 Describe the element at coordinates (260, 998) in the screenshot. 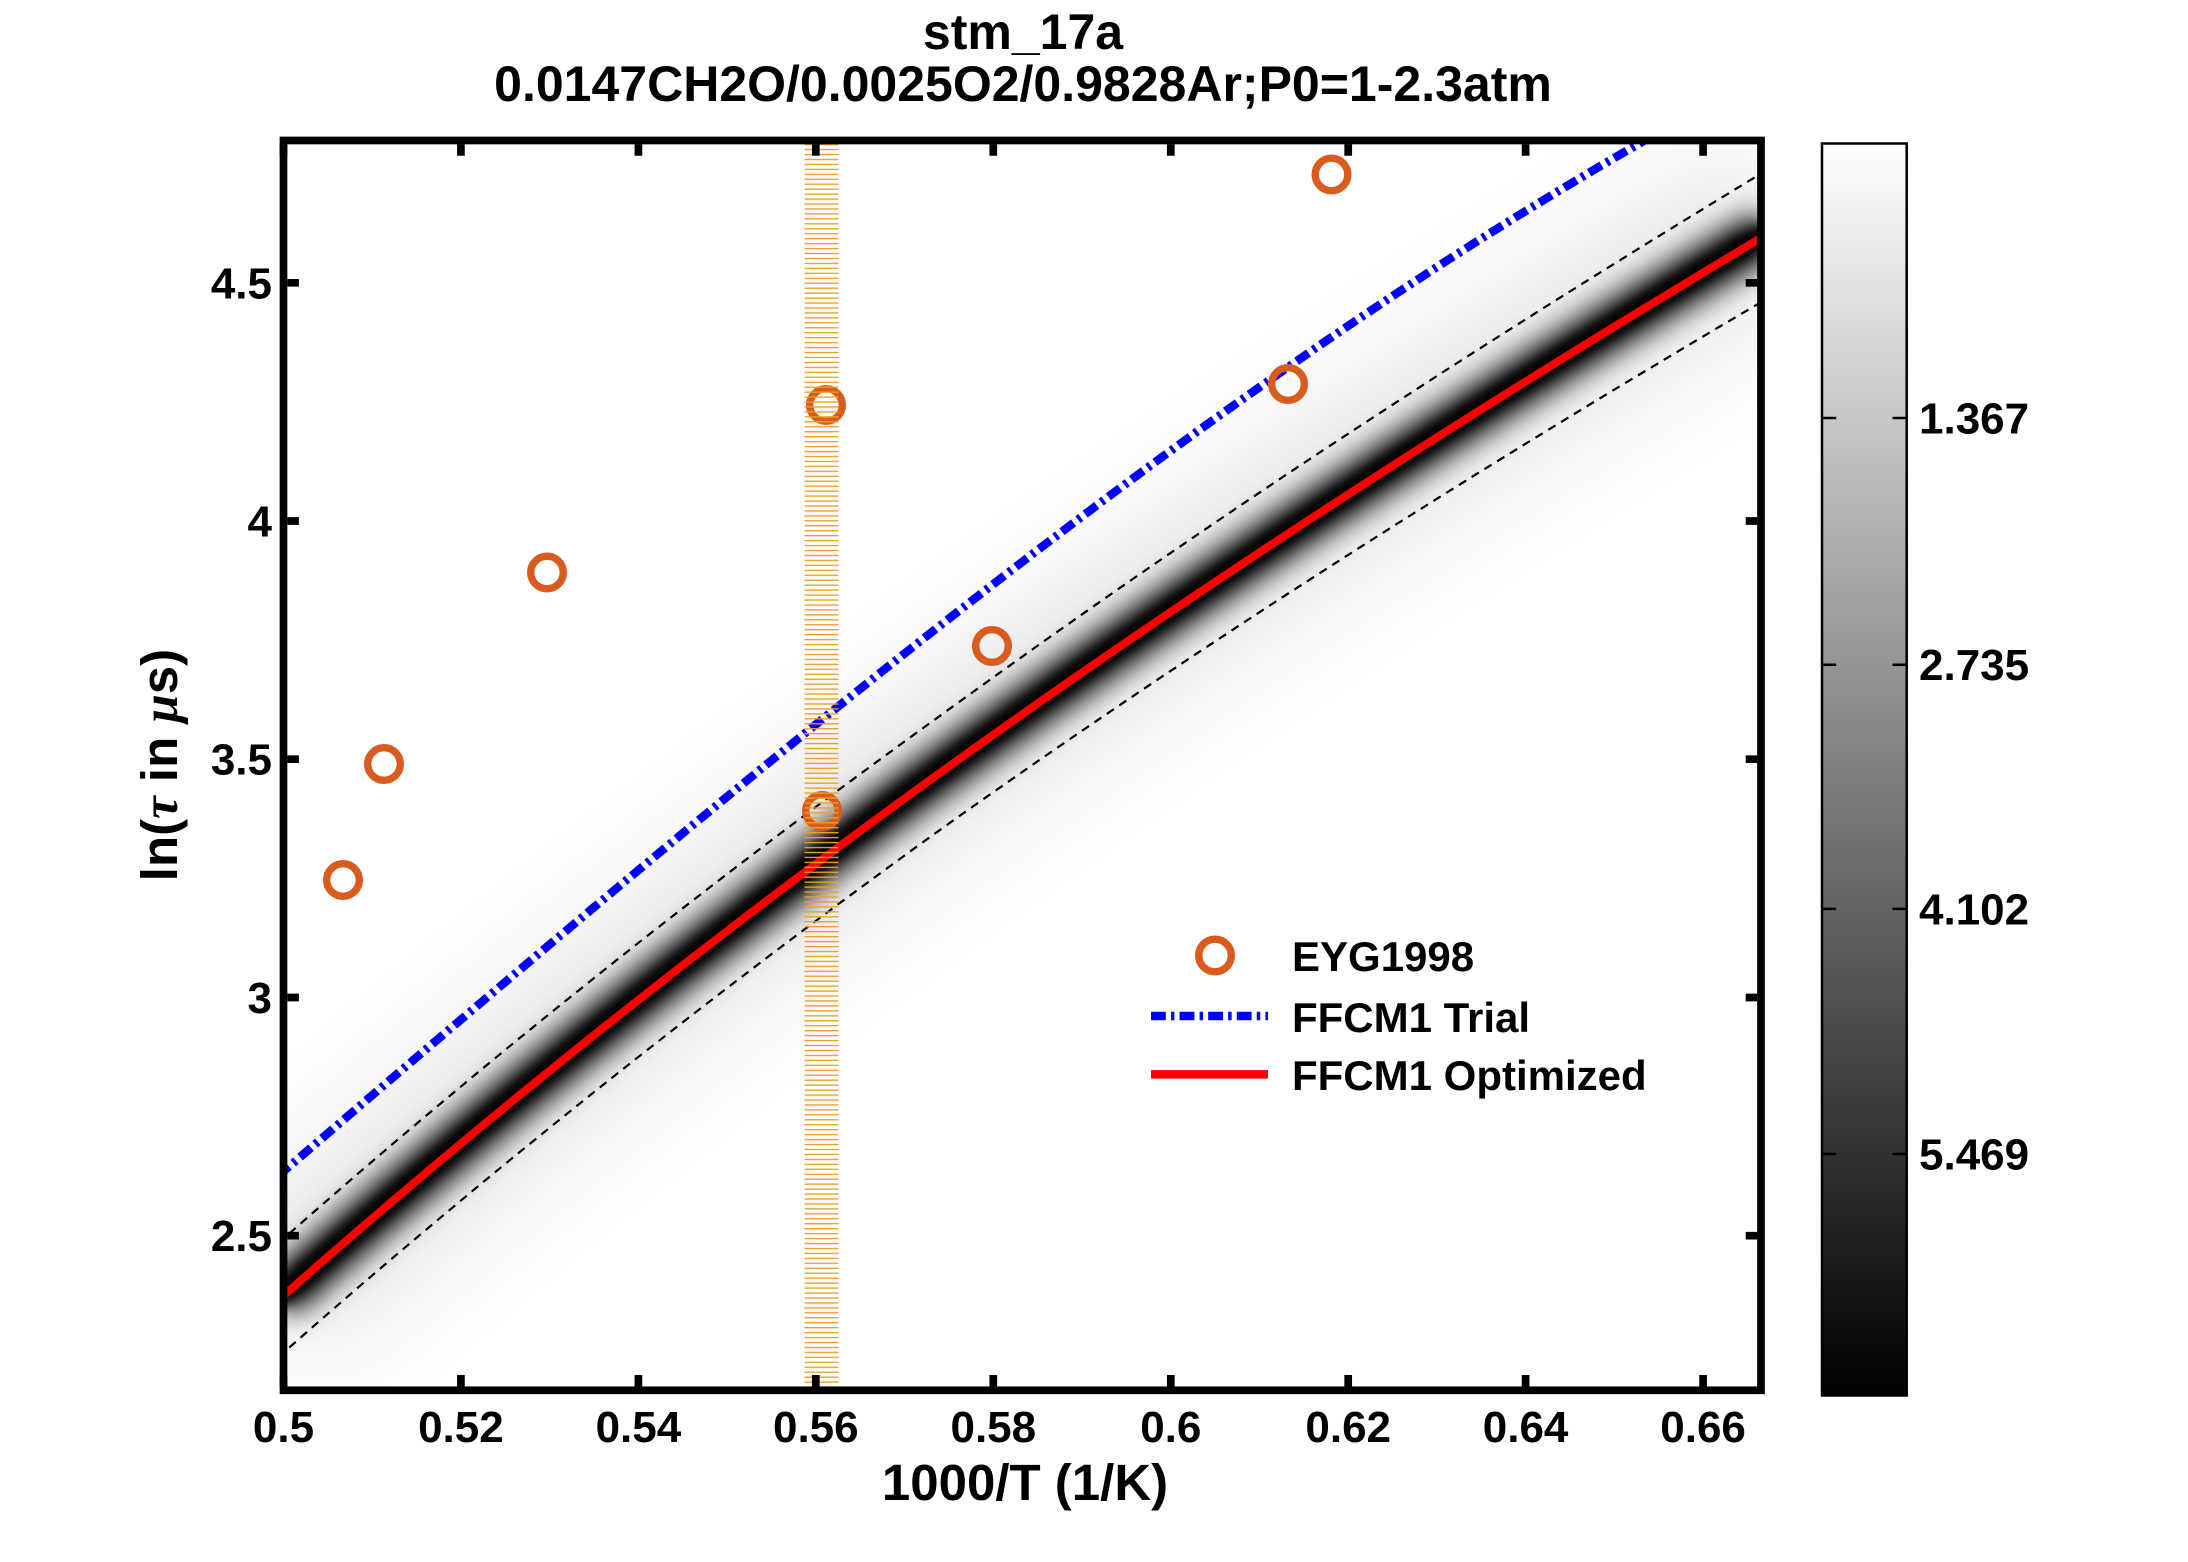

I see `svg-text: 3` at that location.